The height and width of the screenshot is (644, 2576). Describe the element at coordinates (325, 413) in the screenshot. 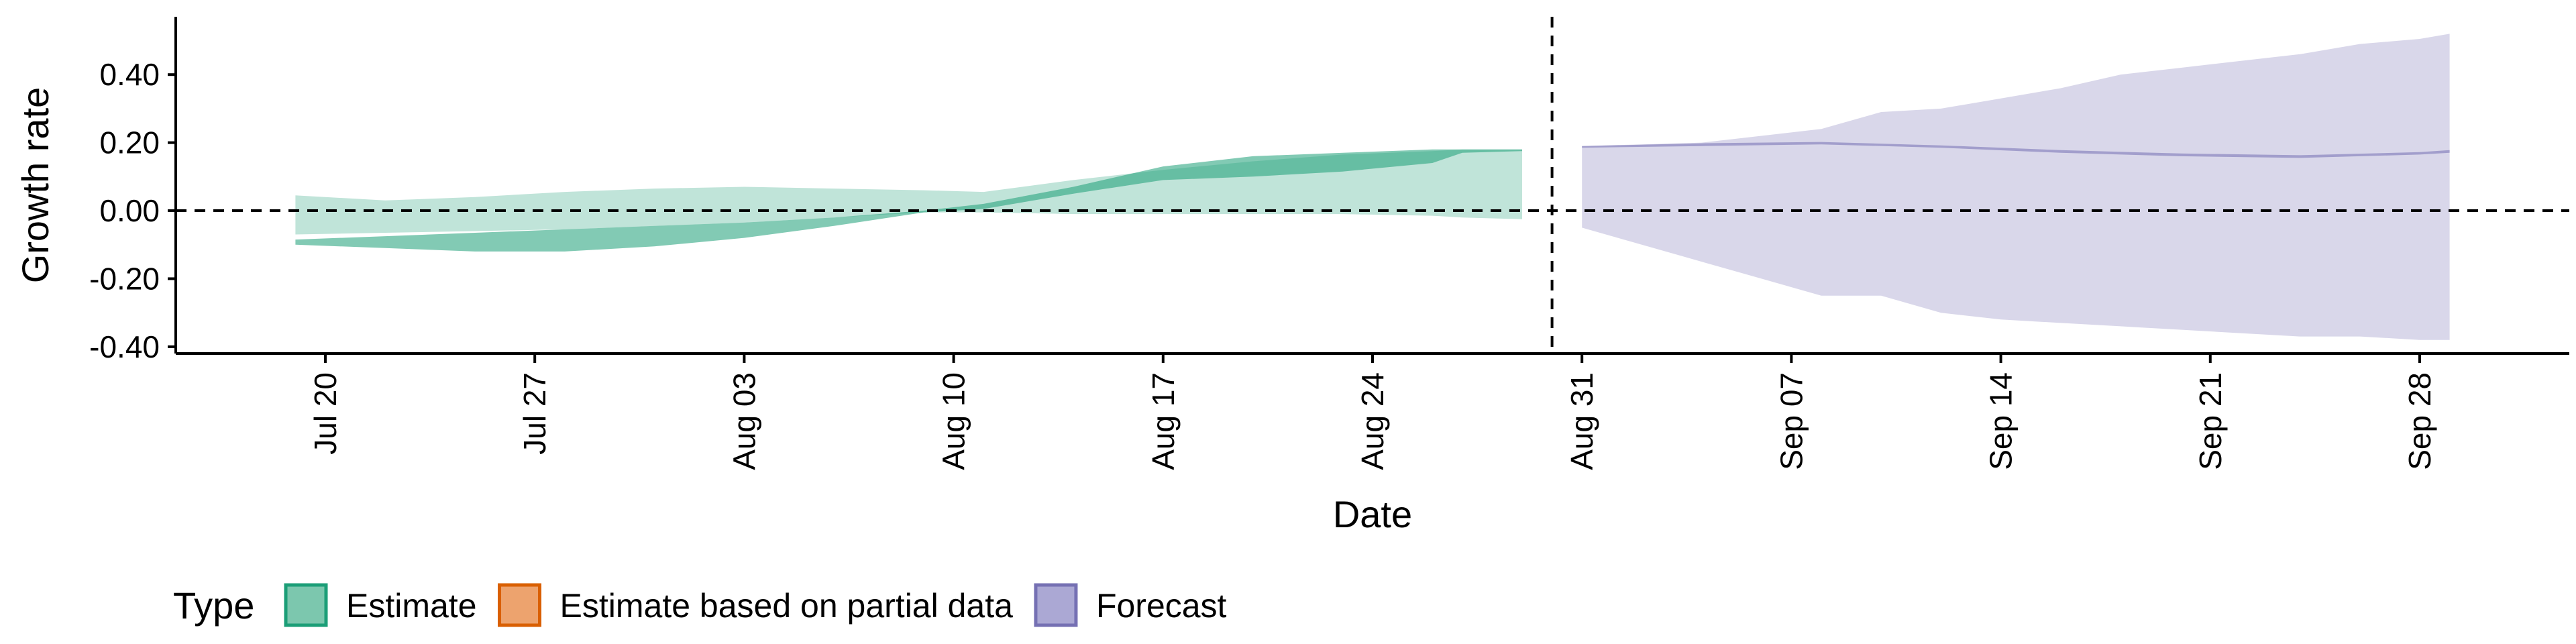

I see `x-tick-label: Jul 20` at that location.